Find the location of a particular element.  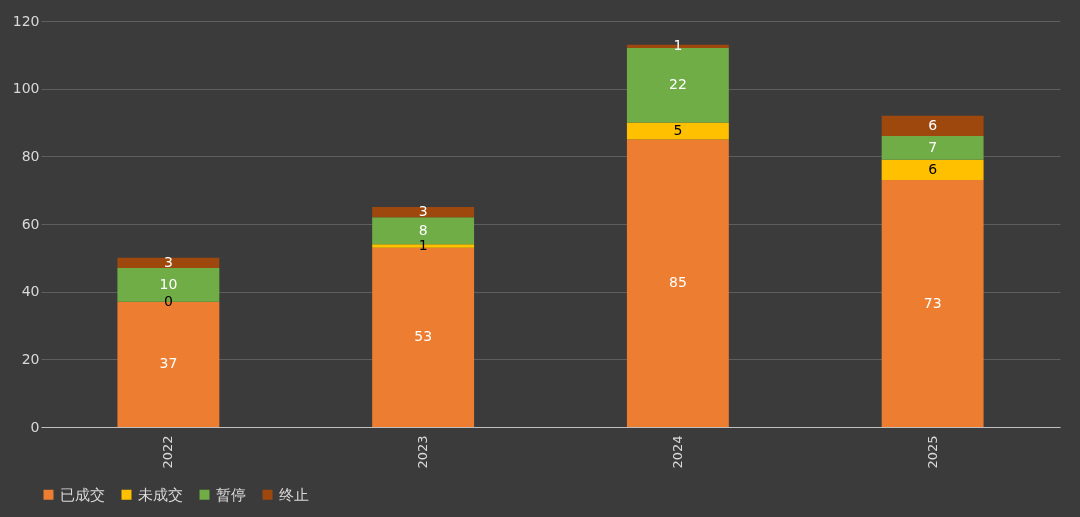

x-tick-label: 2024 is located at coordinates (677, 452).